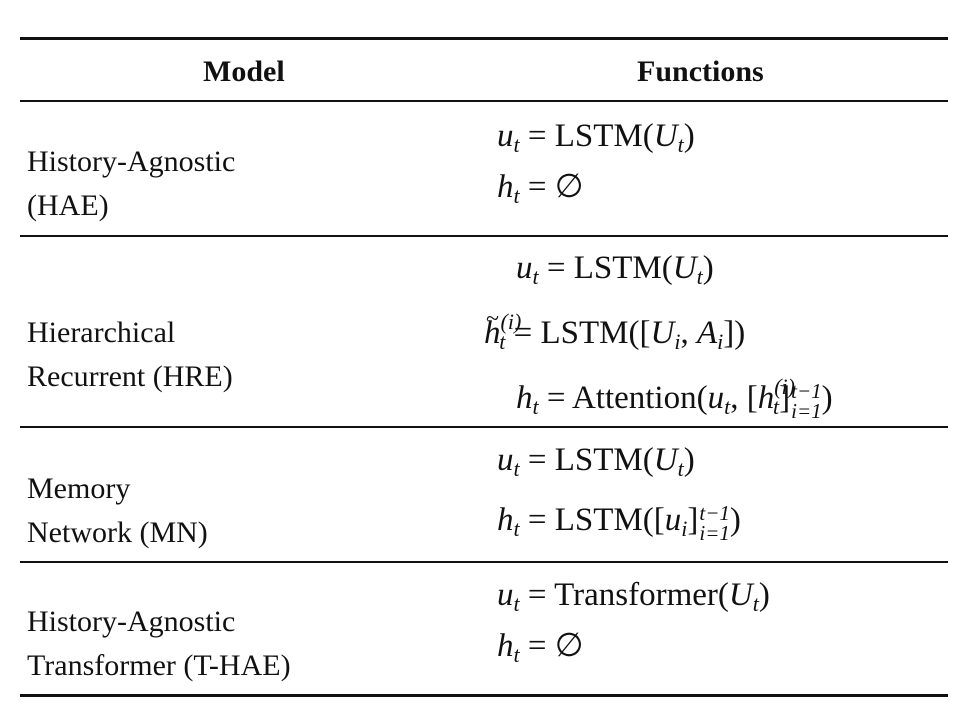 This screenshot has height=720, width=970. I want to click on equation-hre-h-tilde: h(i)t = LSTM([Ui, Ai]), so click(614, 326).